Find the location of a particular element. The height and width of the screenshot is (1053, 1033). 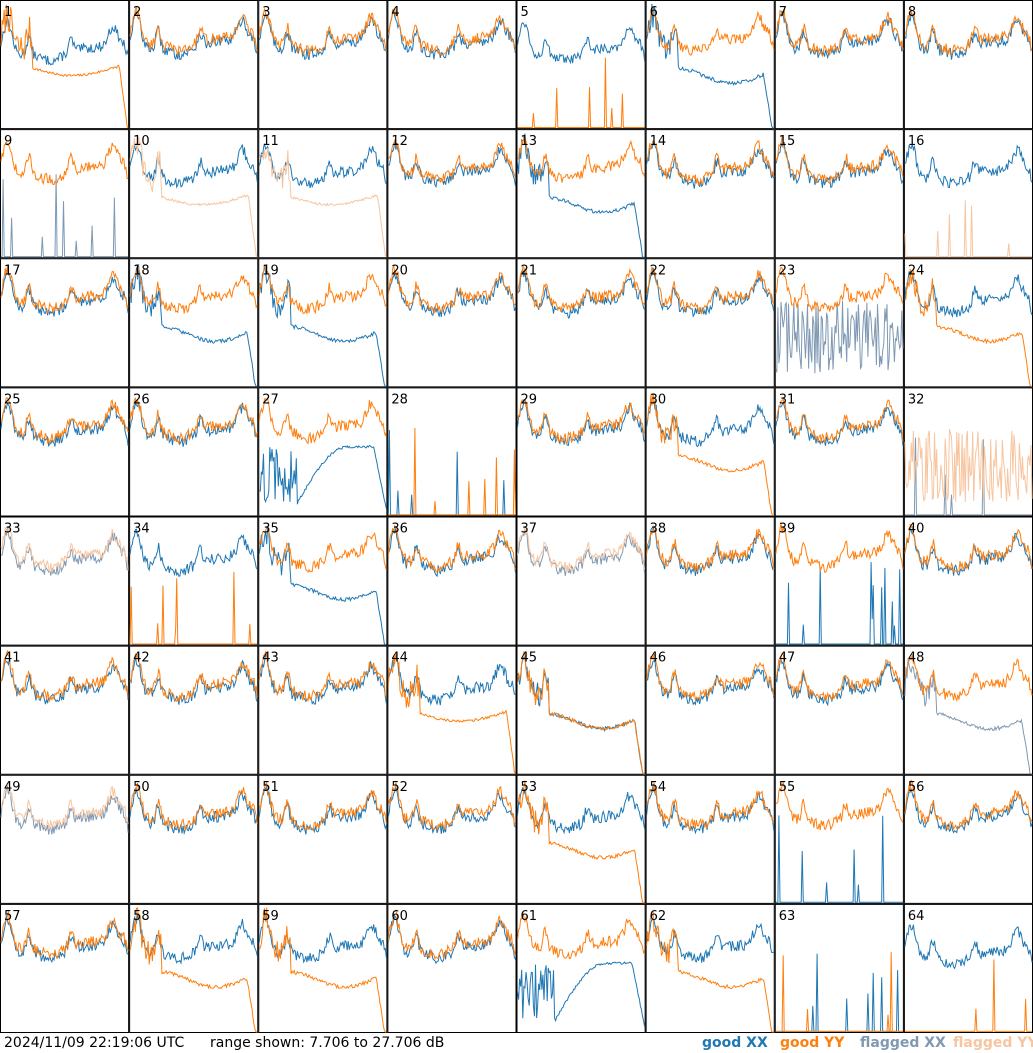

panel-number-label: 59 is located at coordinates (270, 916).